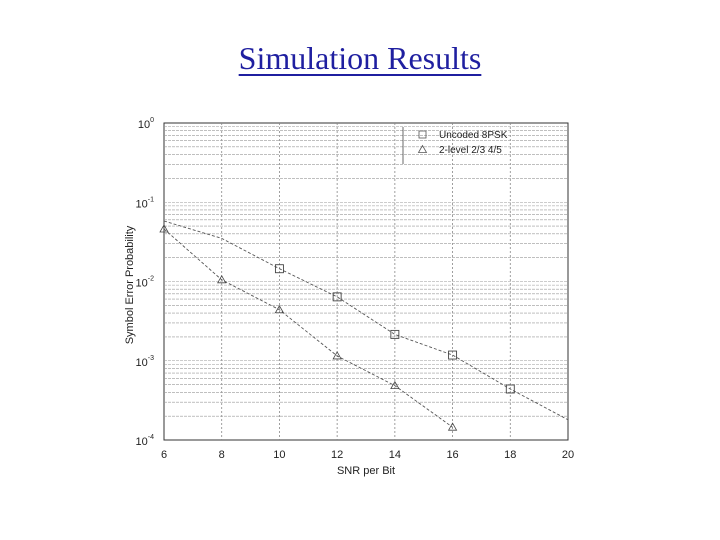 The image size is (720, 540). What do you see at coordinates (360, 58) in the screenshot?
I see `slide-title: Simulation Results` at bounding box center [360, 58].